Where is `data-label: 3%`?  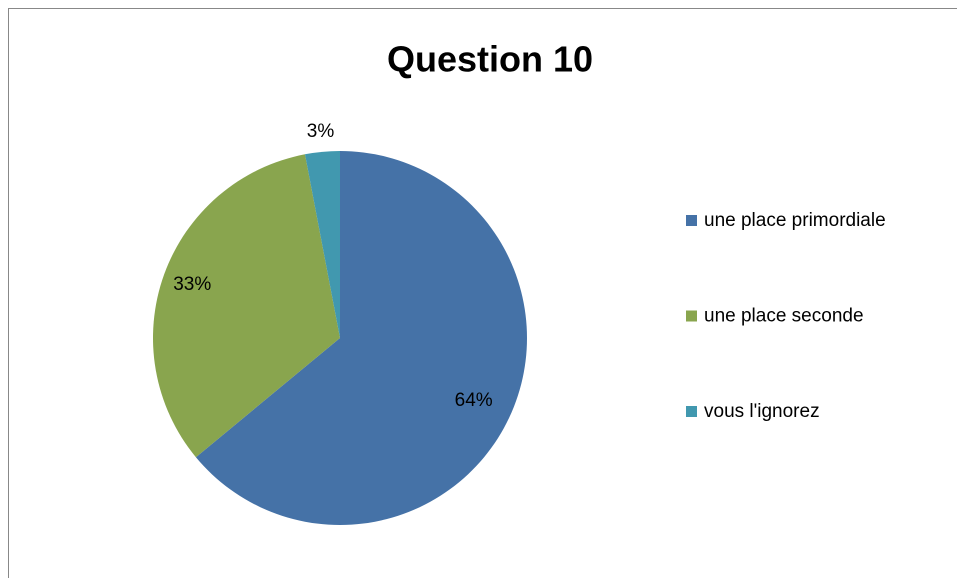 data-label: 3% is located at coordinates (321, 131).